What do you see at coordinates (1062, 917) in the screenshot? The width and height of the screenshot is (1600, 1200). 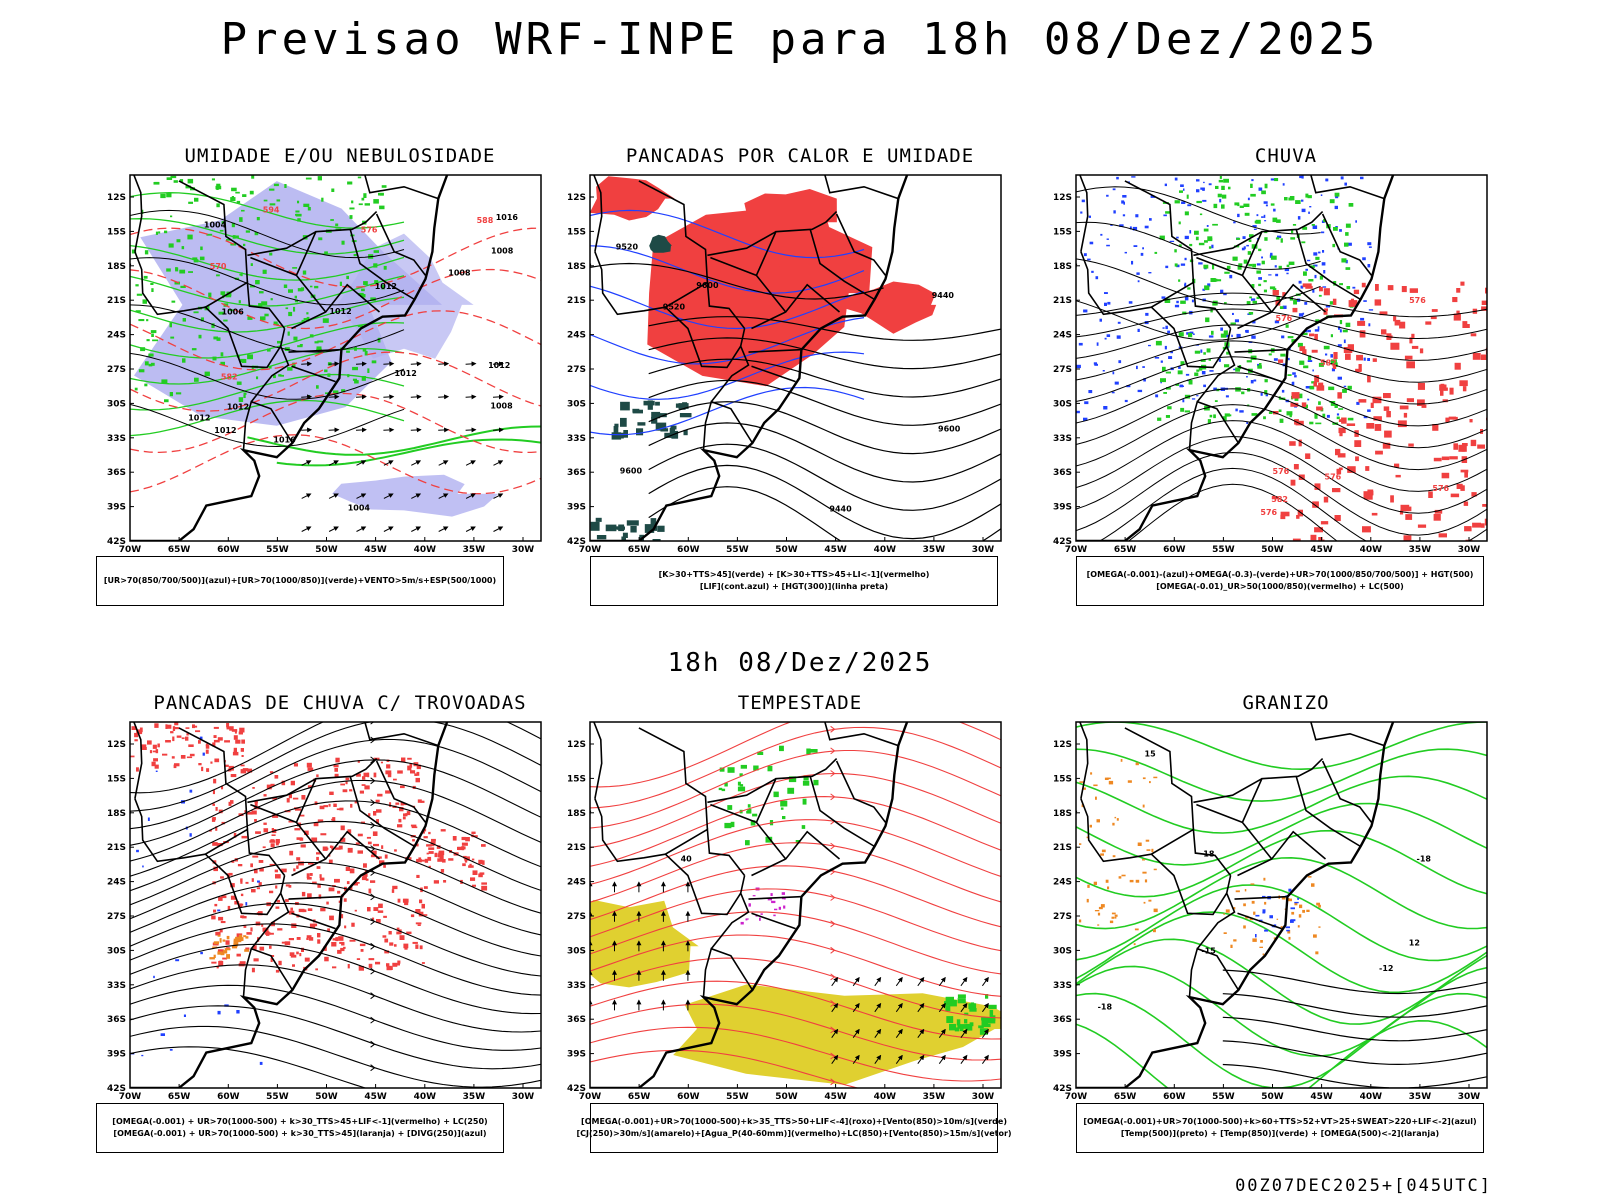 I see `lat-tick-label: 27S` at bounding box center [1062, 917].